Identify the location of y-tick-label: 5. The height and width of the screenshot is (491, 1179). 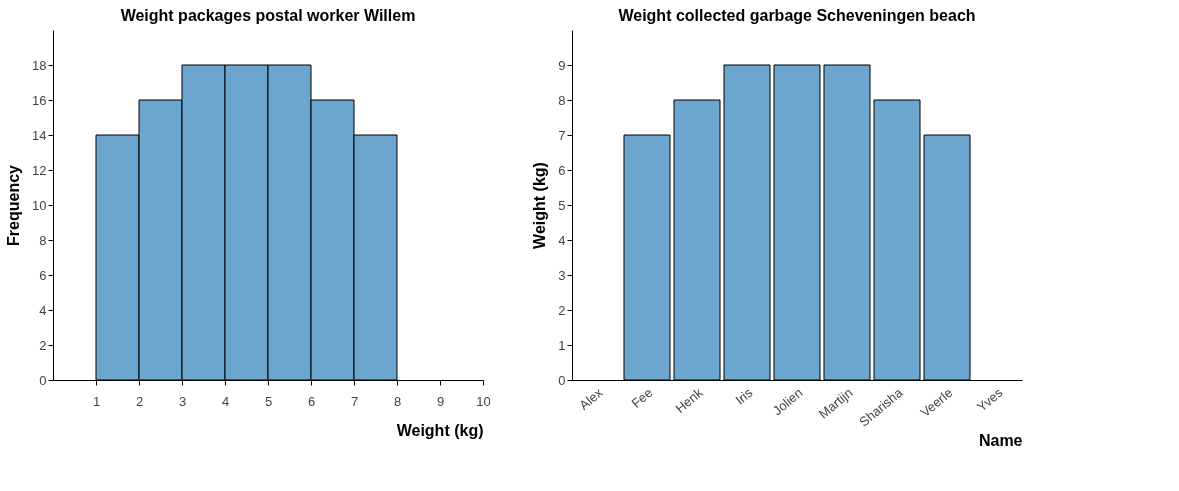
(562, 205).